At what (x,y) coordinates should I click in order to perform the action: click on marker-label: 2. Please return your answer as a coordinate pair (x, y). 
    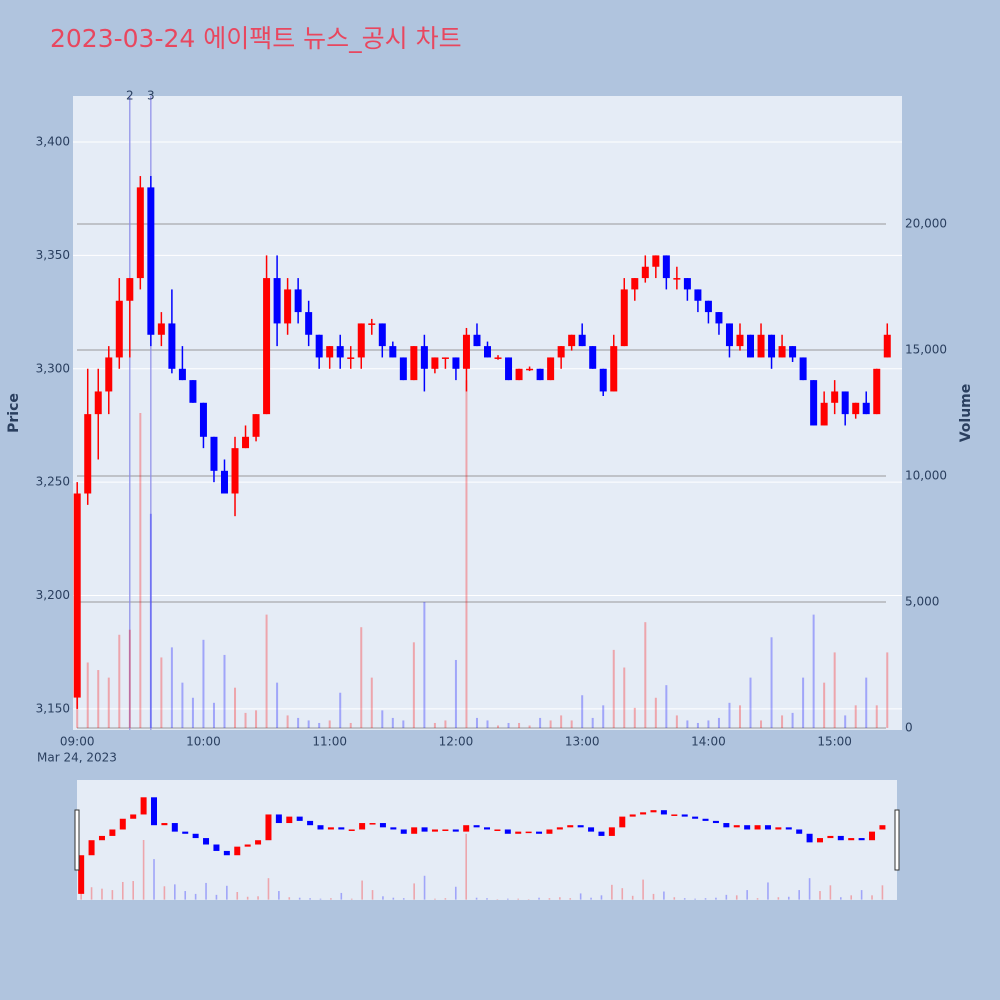
    Looking at the image, I should click on (130, 96).